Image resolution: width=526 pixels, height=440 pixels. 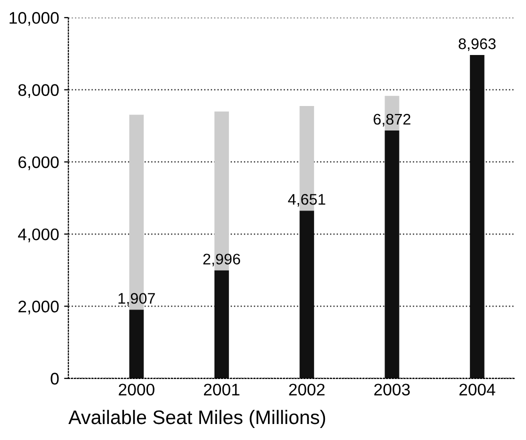 I want to click on data-label: 1,907, so click(x=136, y=299).